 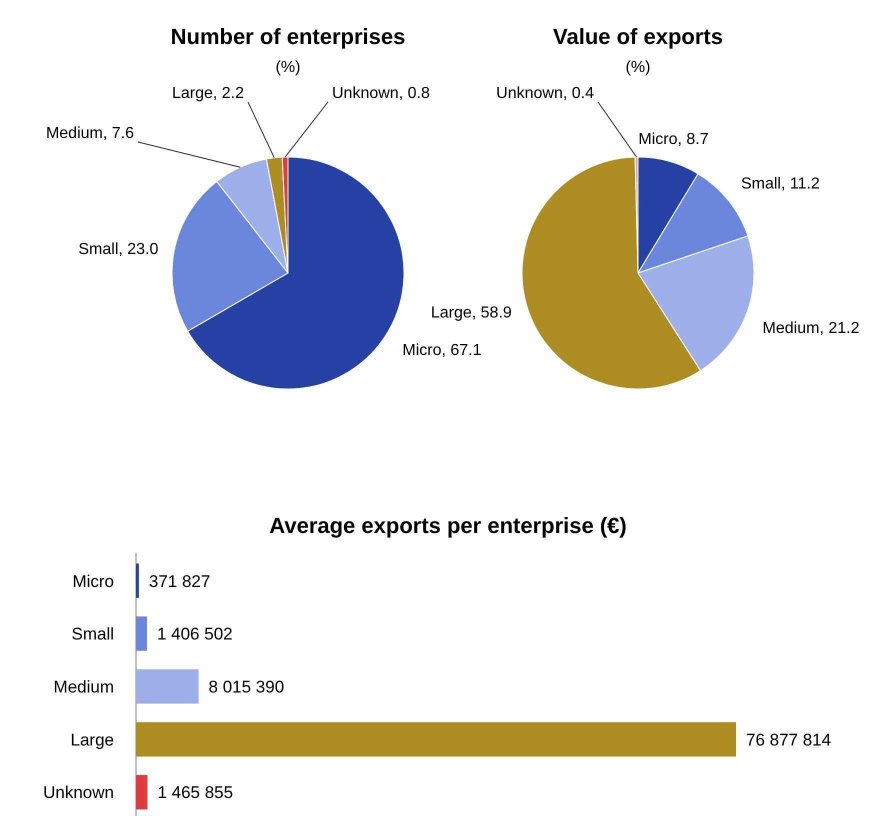 What do you see at coordinates (90, 133) in the screenshot?
I see `slice-label: Medium, 7.6` at bounding box center [90, 133].